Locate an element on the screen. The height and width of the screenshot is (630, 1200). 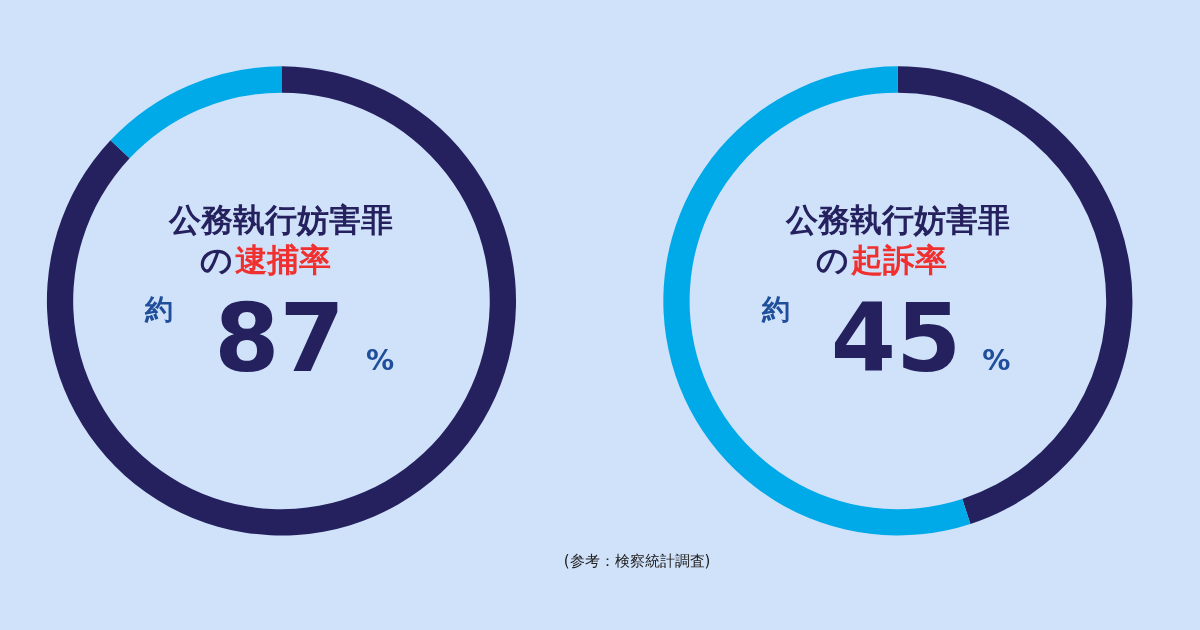
text: (参考：検察統計調査) is located at coordinates (637, 561).